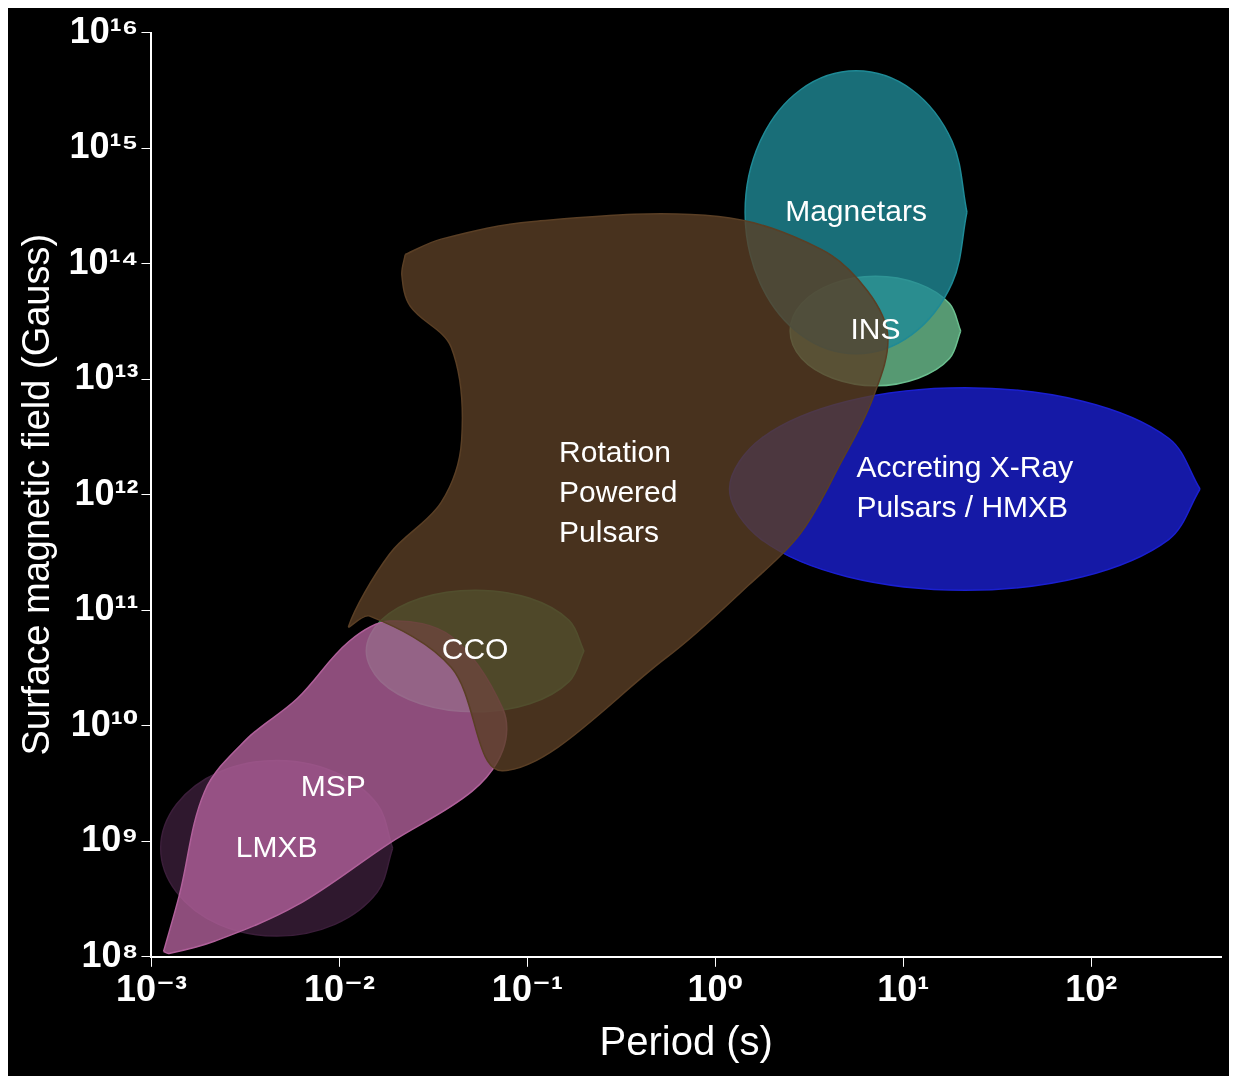 The height and width of the screenshot is (1076, 1237). Describe the element at coordinates (1091, 989) in the screenshot. I see `x-tick-label: 10²` at that location.